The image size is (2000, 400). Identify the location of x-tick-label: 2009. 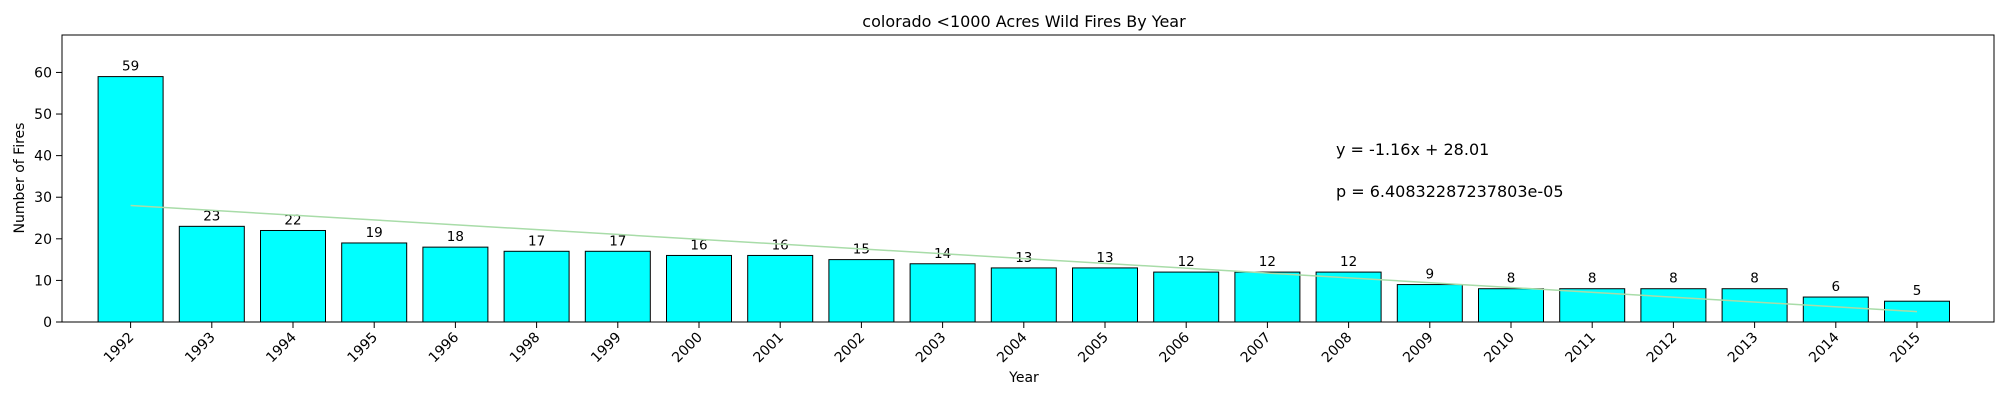
(1418, 348).